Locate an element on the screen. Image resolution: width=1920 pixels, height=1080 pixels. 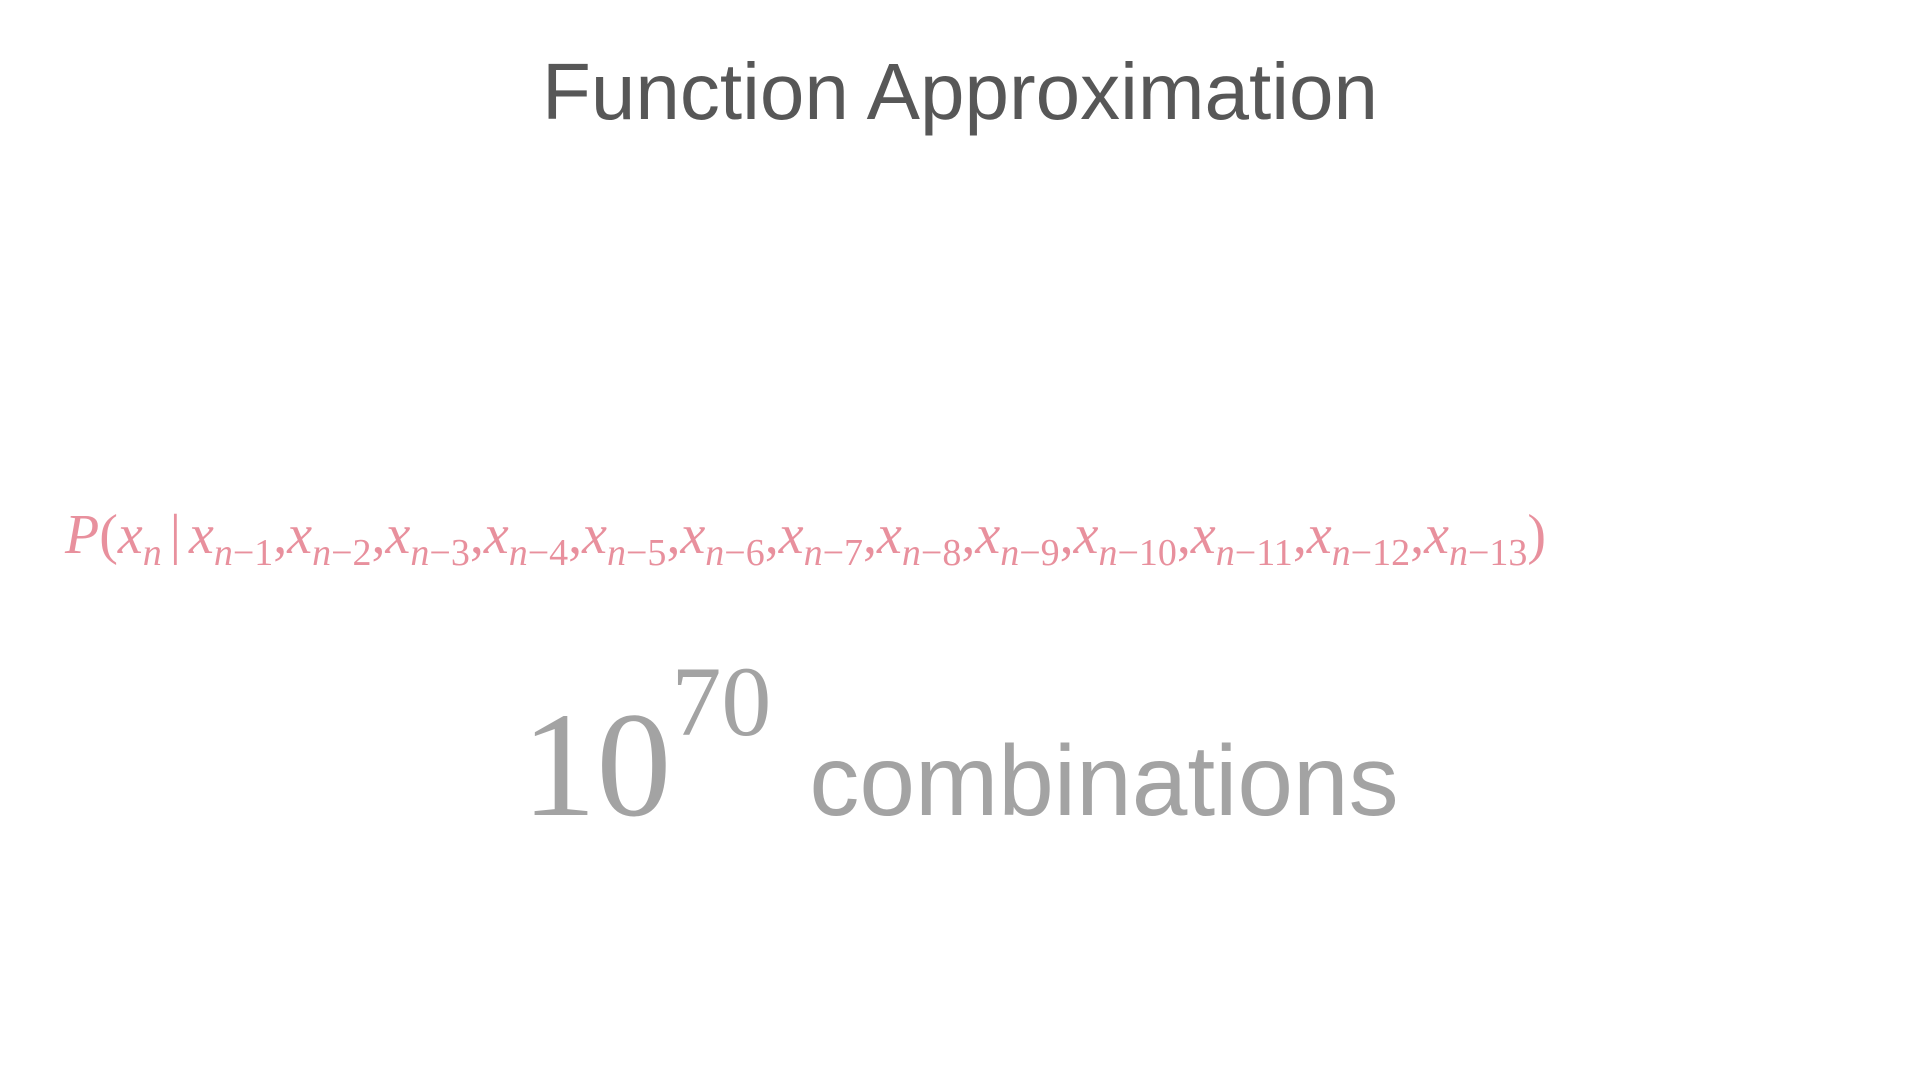
formula-condition-sub-offset: −13 is located at coordinates (1497, 553).